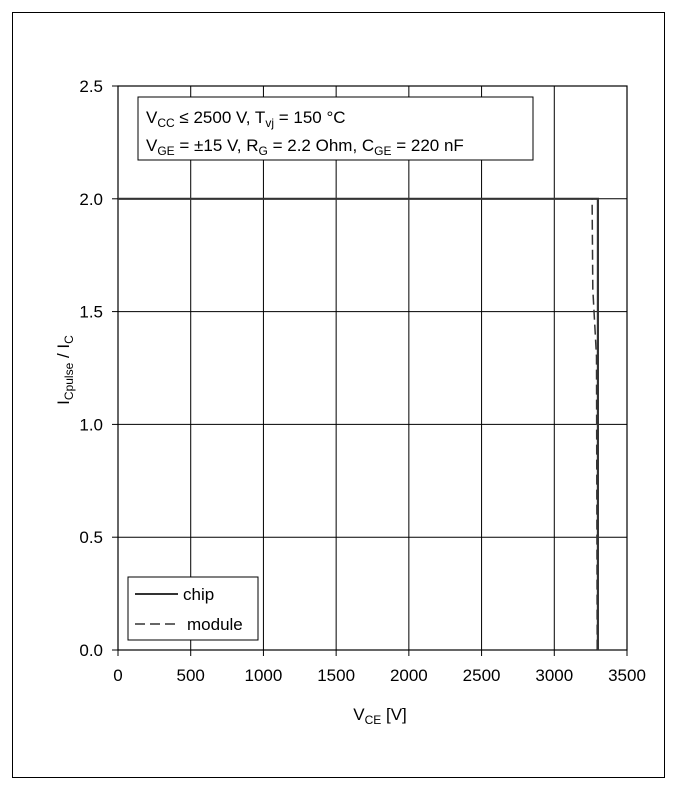  Describe the element at coordinates (91, 86) in the screenshot. I see `y-tick-label: 2.5` at that location.